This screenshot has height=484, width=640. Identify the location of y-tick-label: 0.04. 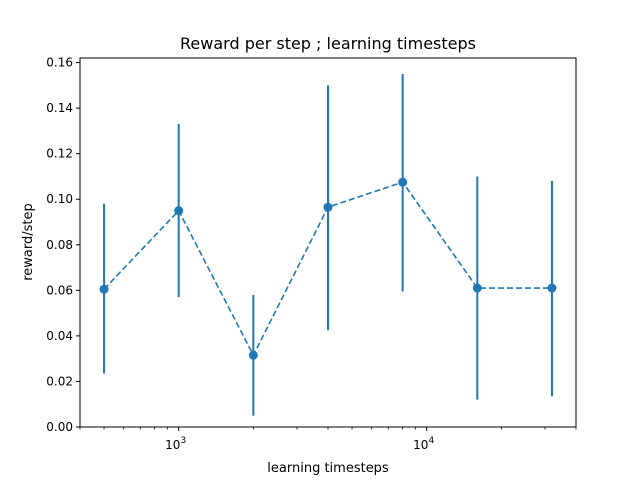
(59, 336).